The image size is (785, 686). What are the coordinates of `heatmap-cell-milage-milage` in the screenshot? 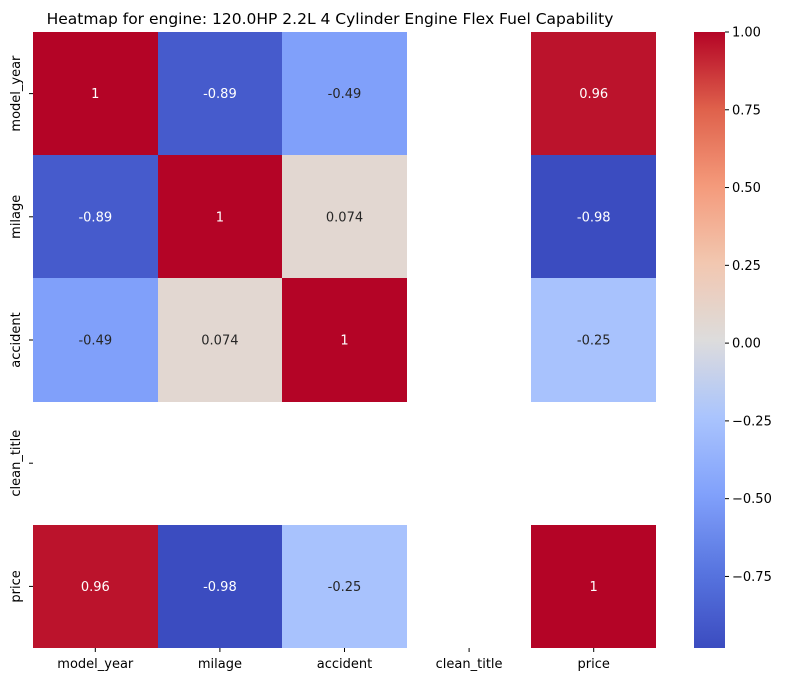 It's located at (220, 216).